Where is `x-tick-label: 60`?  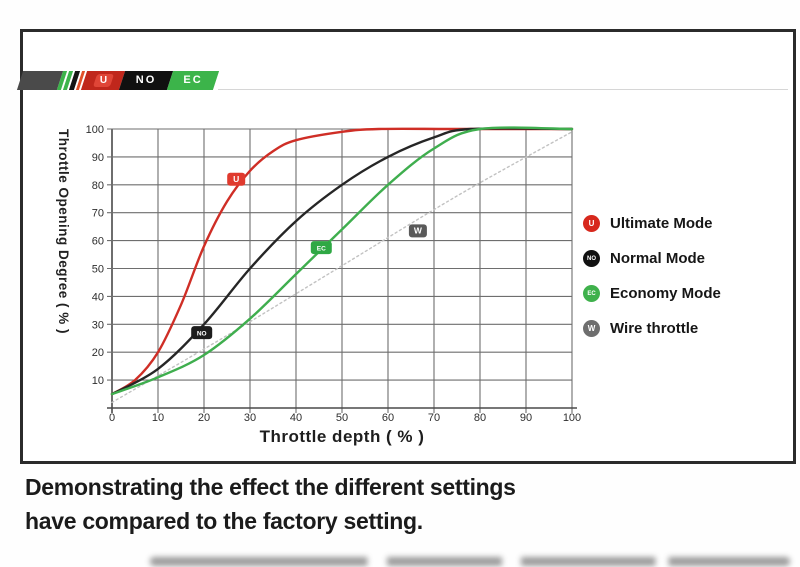 x-tick-label: 60 is located at coordinates (388, 418).